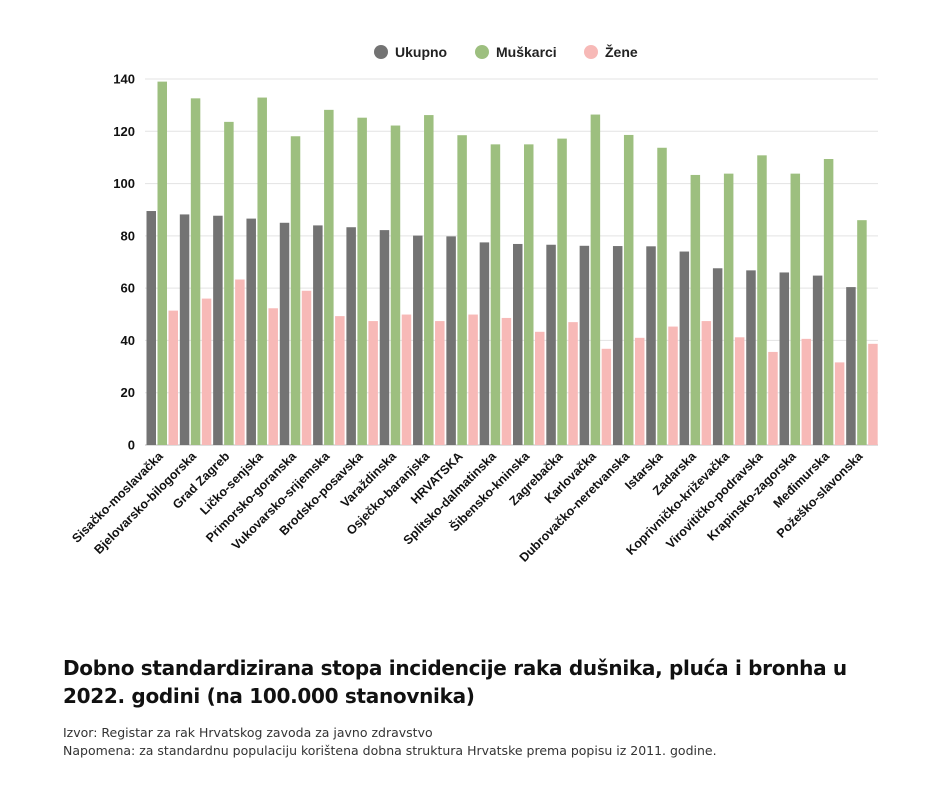  What do you see at coordinates (162, 263) in the screenshot?
I see `bar-muškarci-0` at bounding box center [162, 263].